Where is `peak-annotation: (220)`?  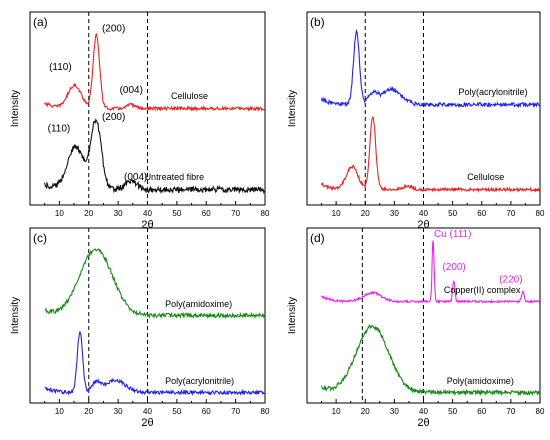 peak-annotation: (220) is located at coordinates (510, 279).